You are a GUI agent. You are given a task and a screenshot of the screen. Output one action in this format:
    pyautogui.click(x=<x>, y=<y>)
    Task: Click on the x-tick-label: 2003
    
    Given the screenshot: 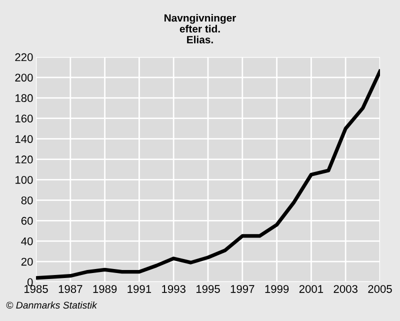 What is the action you would take?
    pyautogui.click(x=346, y=289)
    